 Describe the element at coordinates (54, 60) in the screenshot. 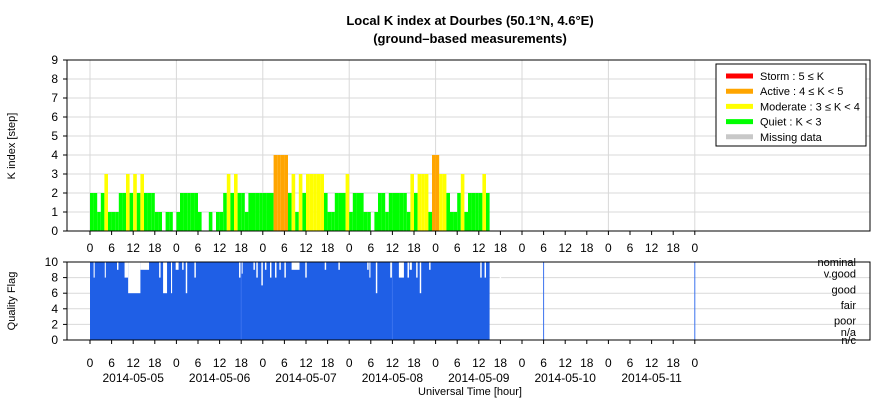

I see `k-y-tick-label: 9` at that location.